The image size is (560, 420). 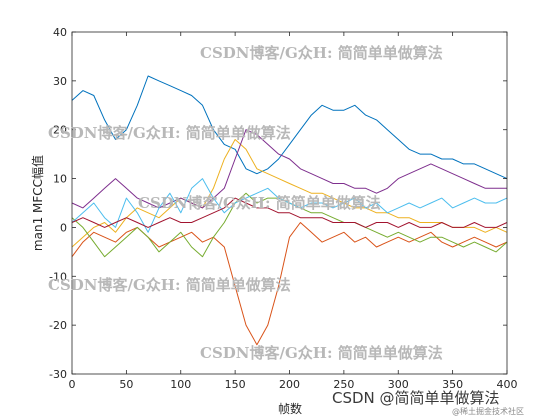 I want to click on series-7-line, so click(x=289, y=212).